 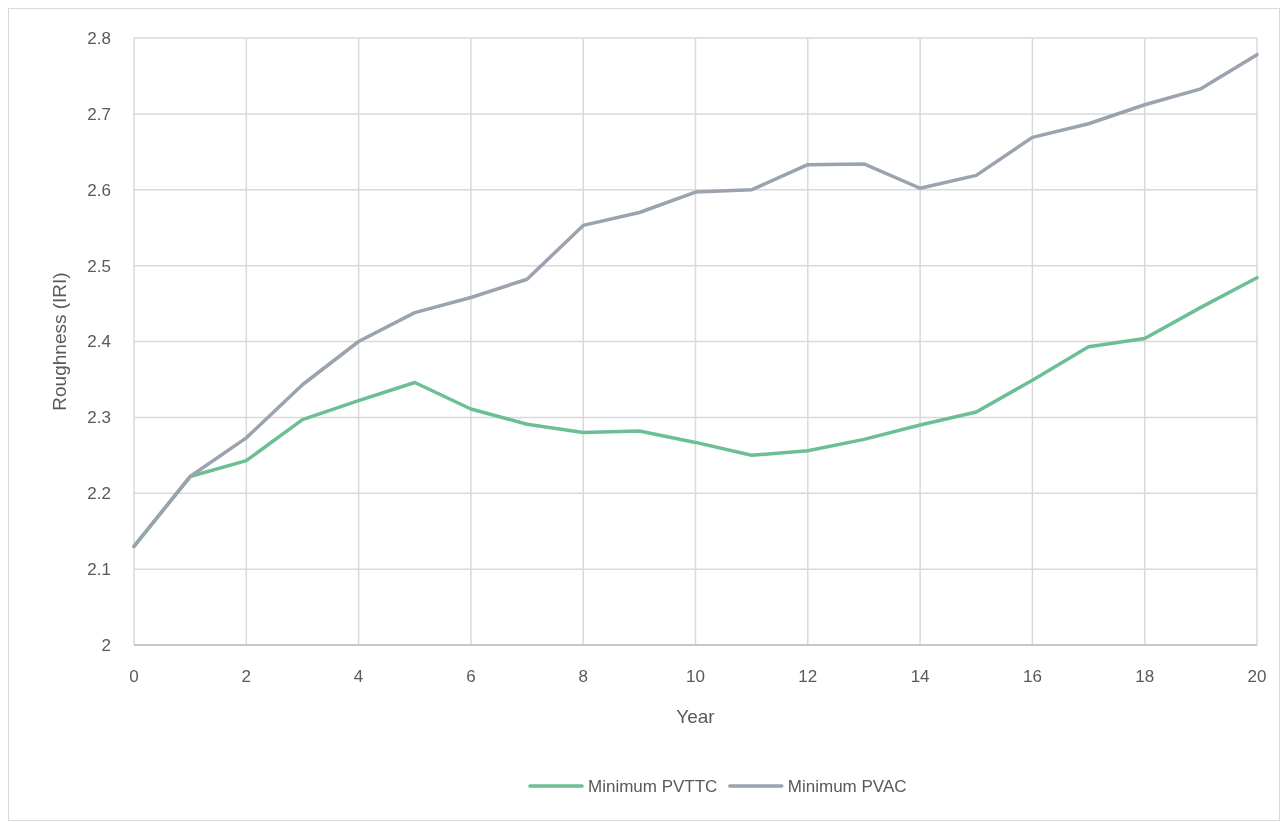 I want to click on y-tick-label: 2.4, so click(x=99, y=342).